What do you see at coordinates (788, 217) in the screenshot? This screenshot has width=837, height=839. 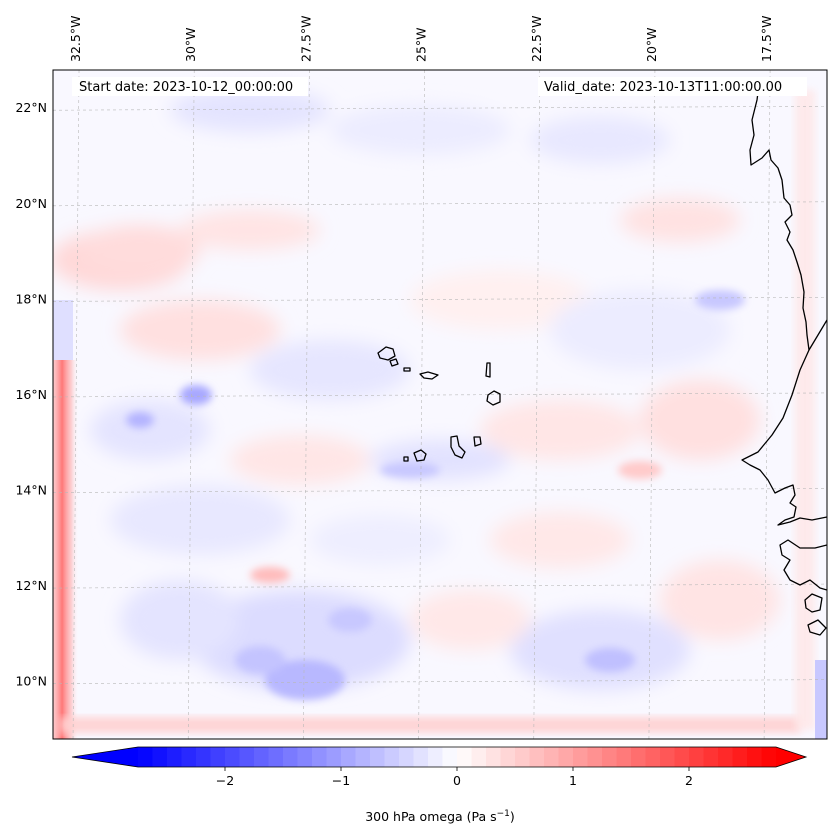 I see `coastline-west-africa` at bounding box center [788, 217].